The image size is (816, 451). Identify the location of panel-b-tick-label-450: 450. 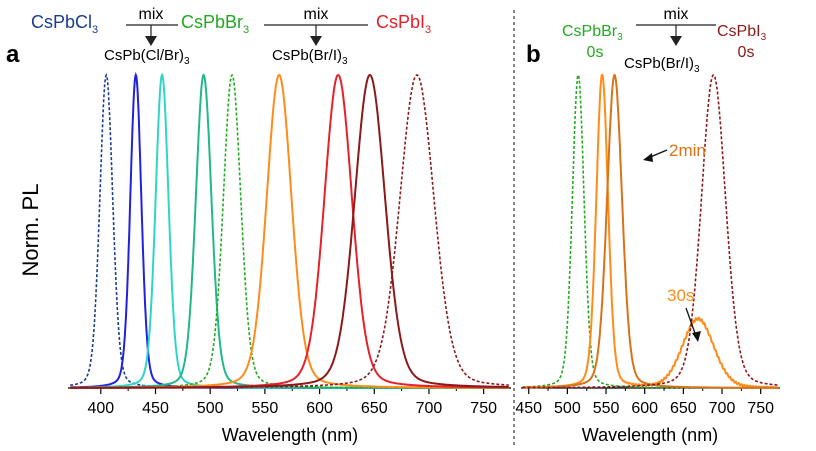
(528, 408).